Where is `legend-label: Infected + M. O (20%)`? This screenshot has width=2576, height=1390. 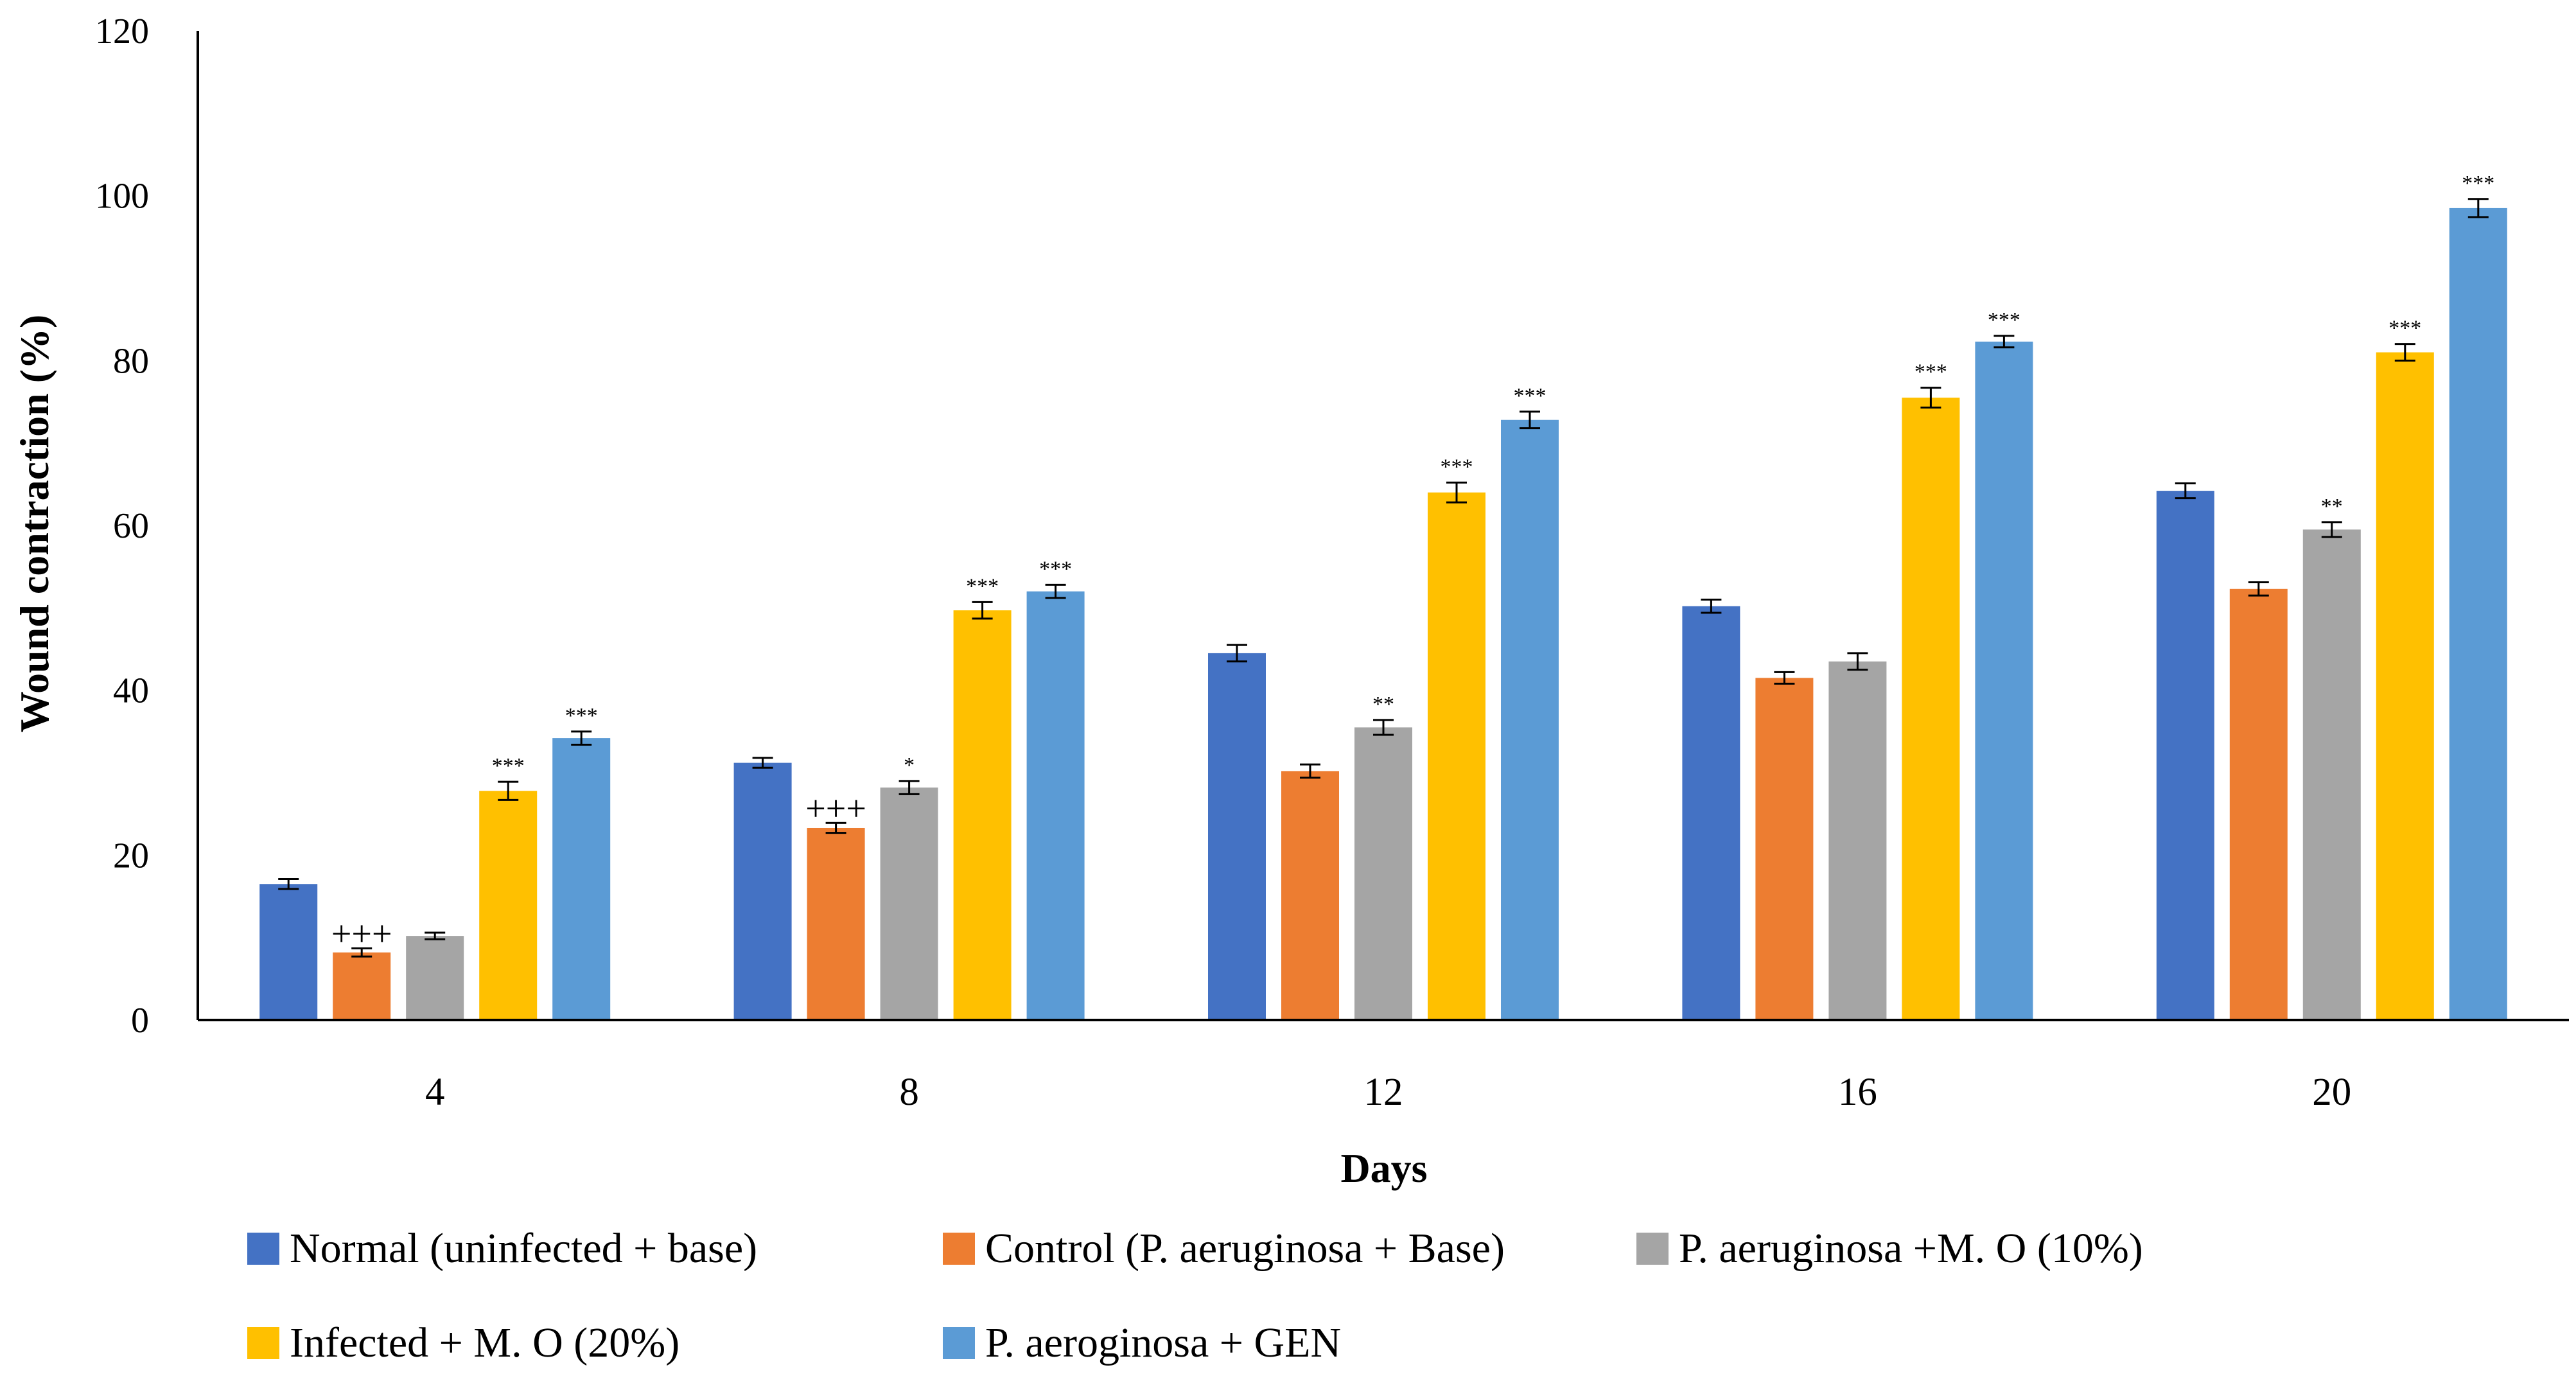
legend-label: Infected + M. O (20%) is located at coordinates (484, 1342).